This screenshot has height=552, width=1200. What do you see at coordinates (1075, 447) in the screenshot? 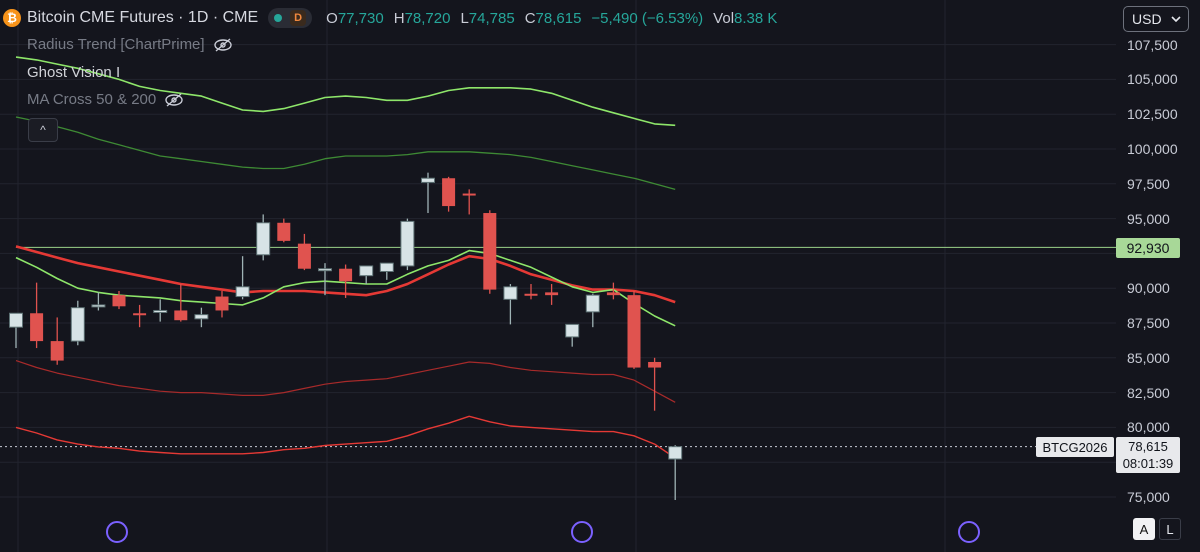
I see `symbol-tag: BTCG2026` at bounding box center [1075, 447].